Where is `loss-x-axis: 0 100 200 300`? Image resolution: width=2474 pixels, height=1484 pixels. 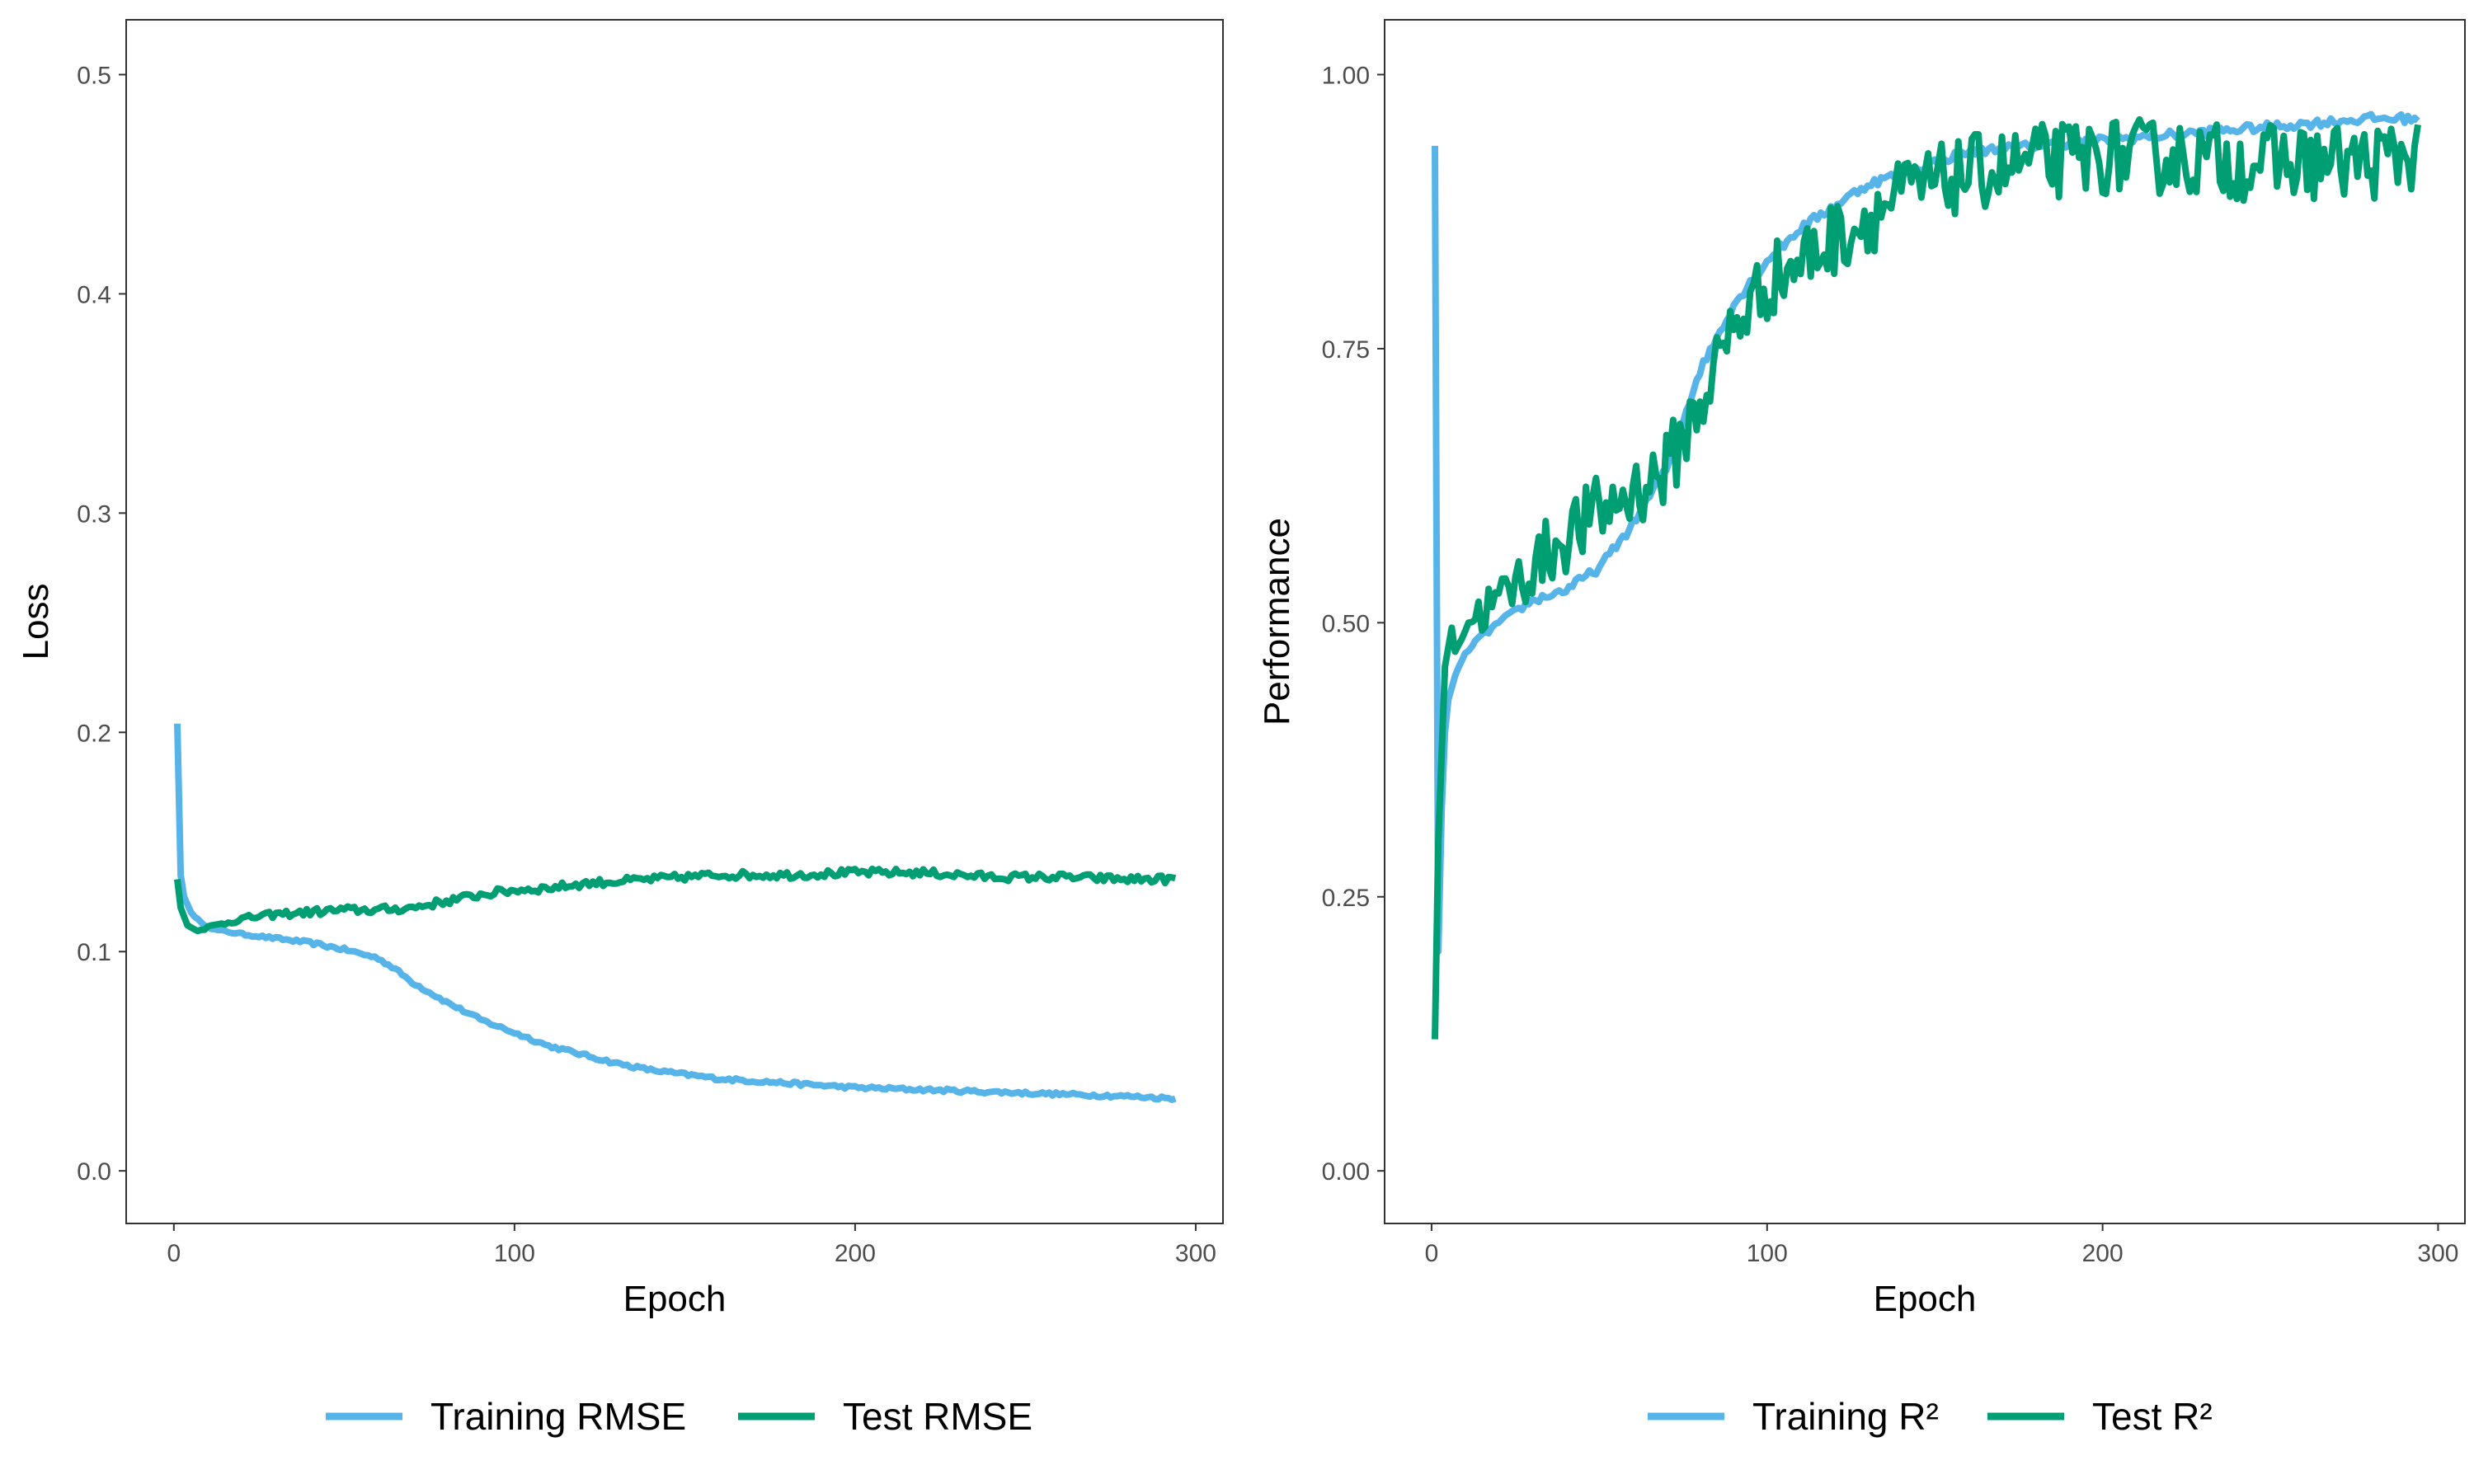
loss-x-axis: 0 100 200 300 is located at coordinates (691, 1245).